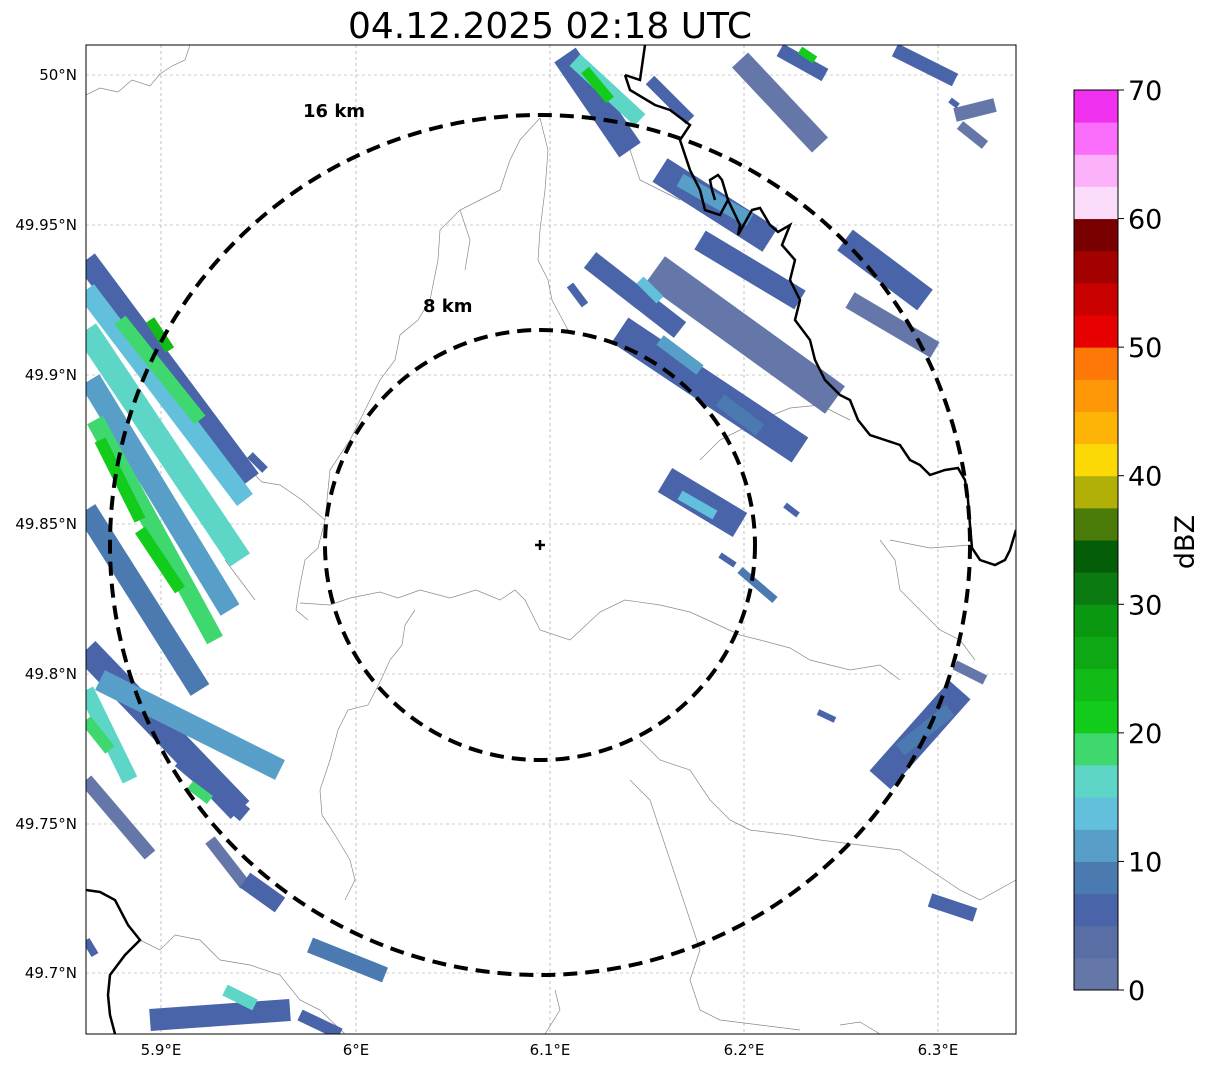 This screenshot has width=1207, height=1069. What do you see at coordinates (334, 111) in the screenshot?
I see `ring-label-16km: 16 km` at bounding box center [334, 111].